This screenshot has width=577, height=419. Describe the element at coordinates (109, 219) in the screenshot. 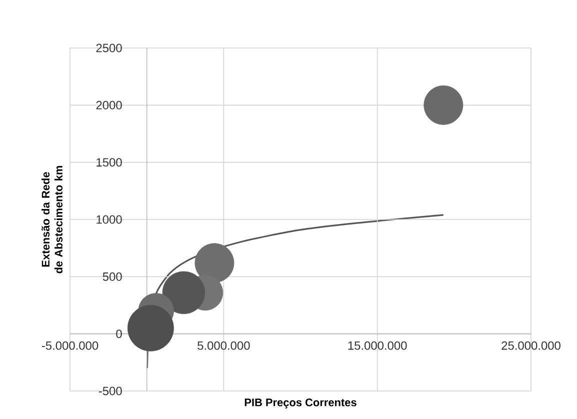

I see `y-tick-label: 1000` at that location.